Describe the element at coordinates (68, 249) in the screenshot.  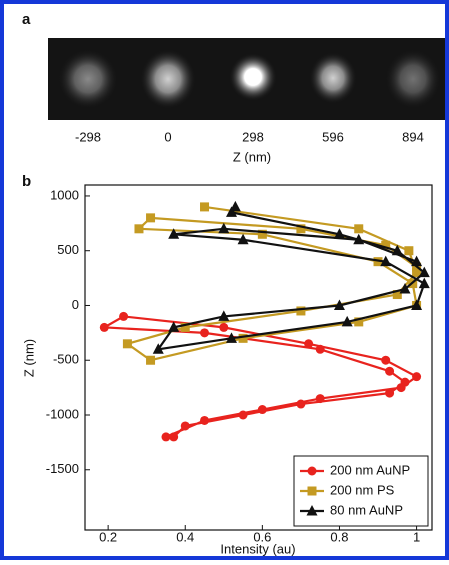
I see `y-tick-label: 500` at that location.